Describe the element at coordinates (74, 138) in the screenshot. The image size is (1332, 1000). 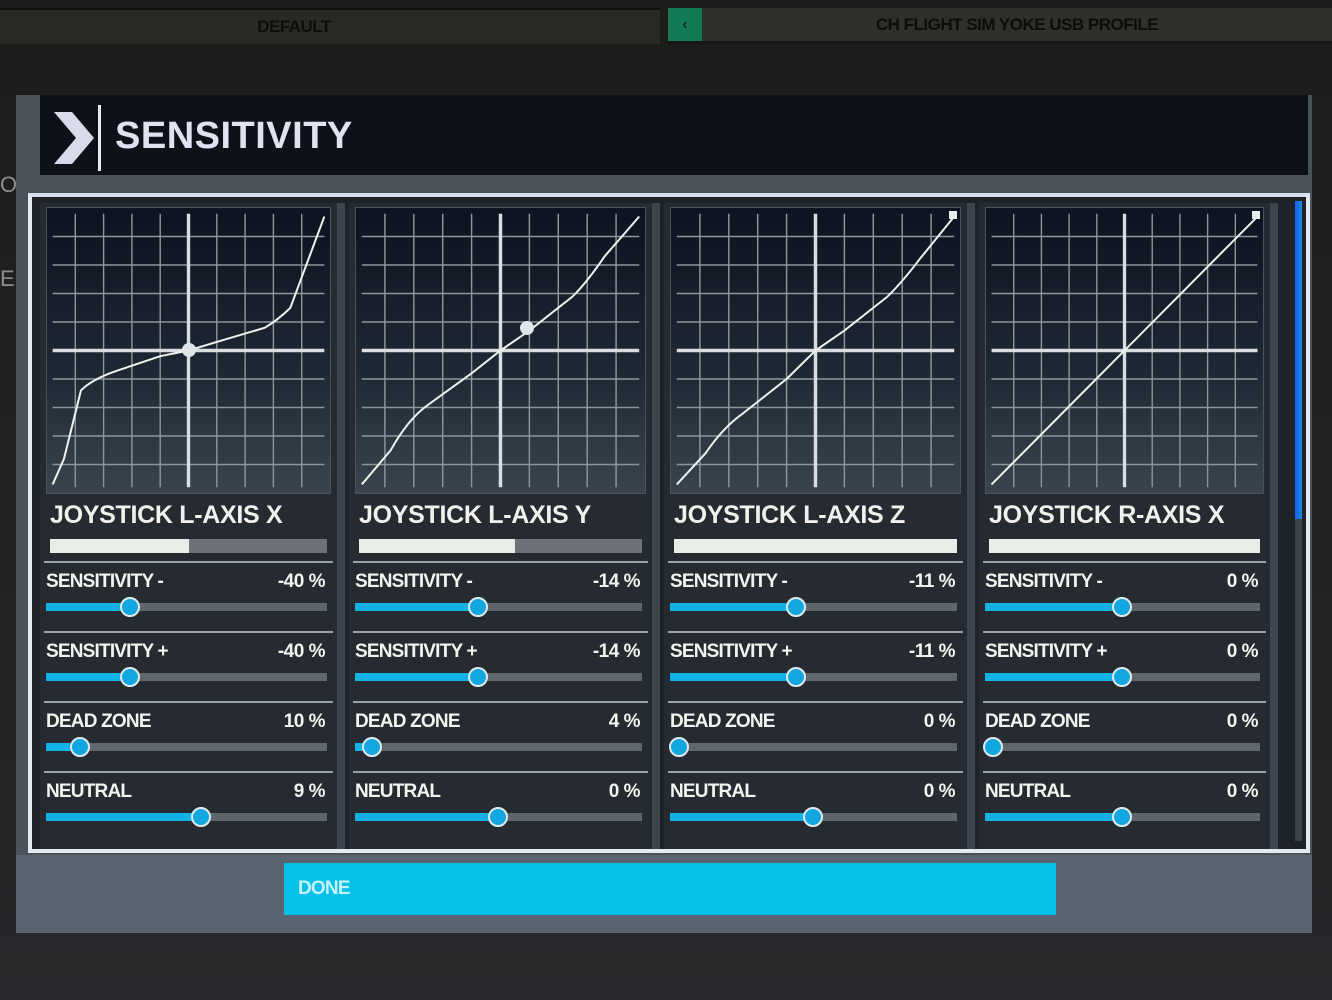
I see `chevron-right-icon` at that location.